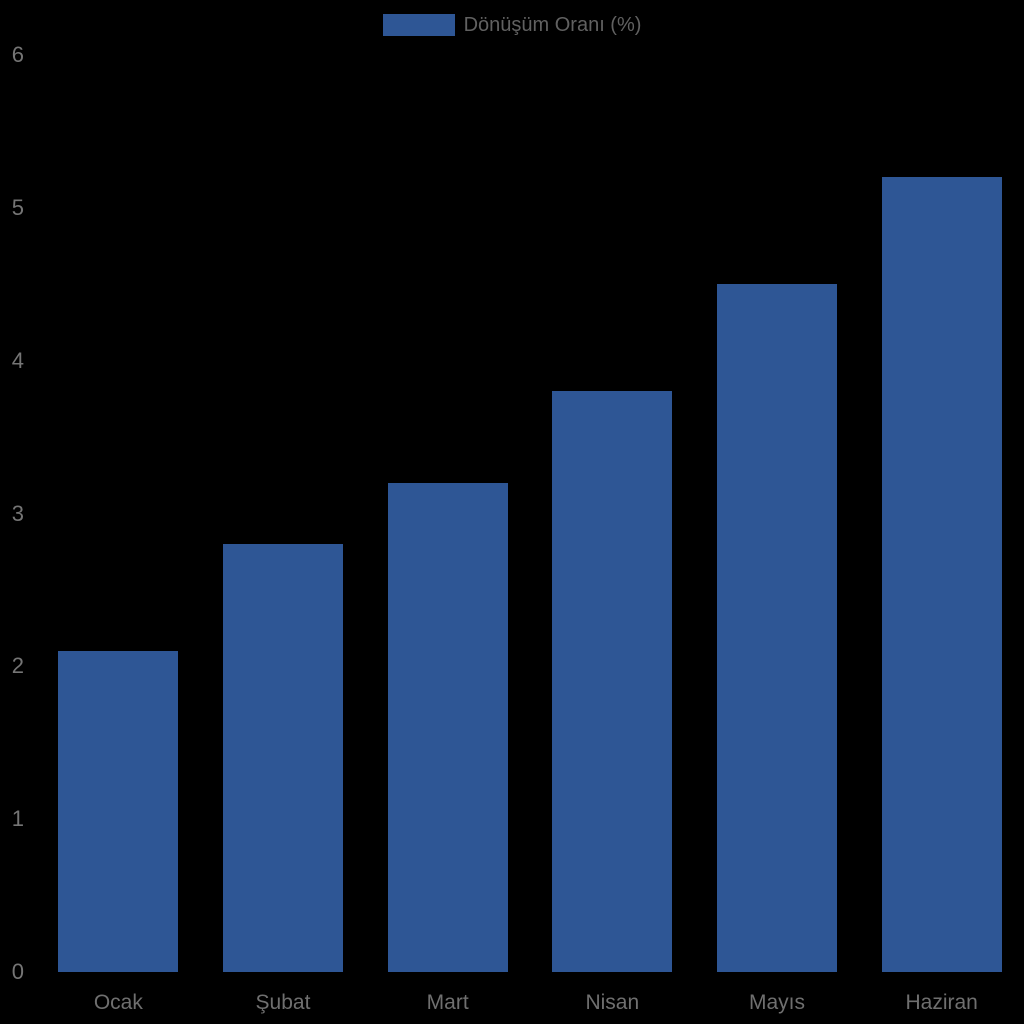 The image size is (1024, 1024). Describe the element at coordinates (283, 1002) in the screenshot. I see `x-tick-label-şubat: Şubat` at that location.